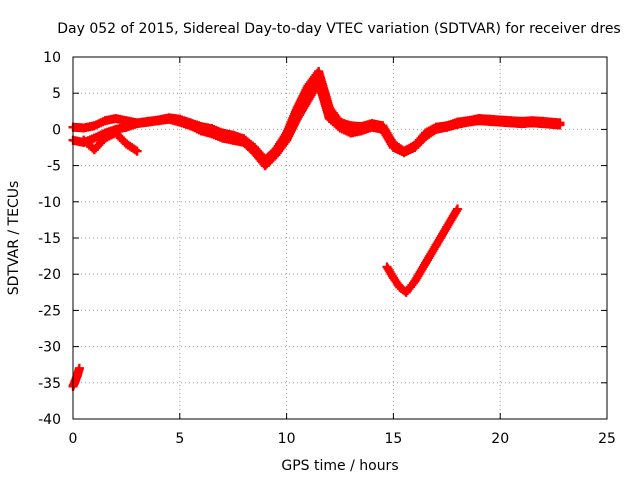  What do you see at coordinates (56, 130) in the screenshot?
I see `y-tick-label: 0` at bounding box center [56, 130].